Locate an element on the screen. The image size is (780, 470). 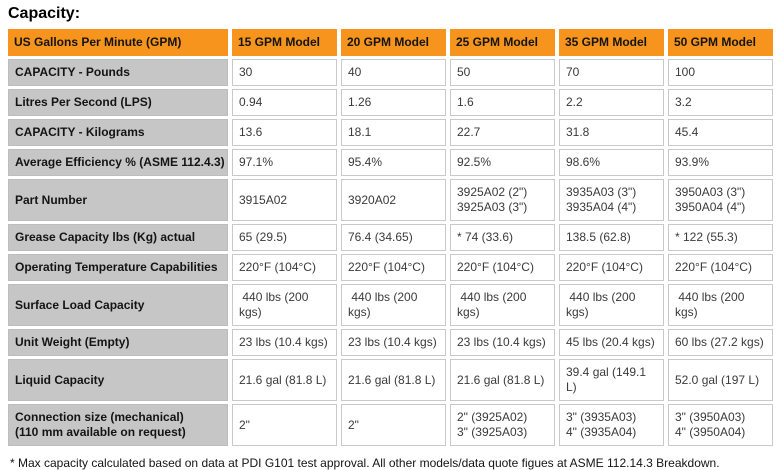
row-label: CAPACITY - Kilograms is located at coordinates (118, 132).